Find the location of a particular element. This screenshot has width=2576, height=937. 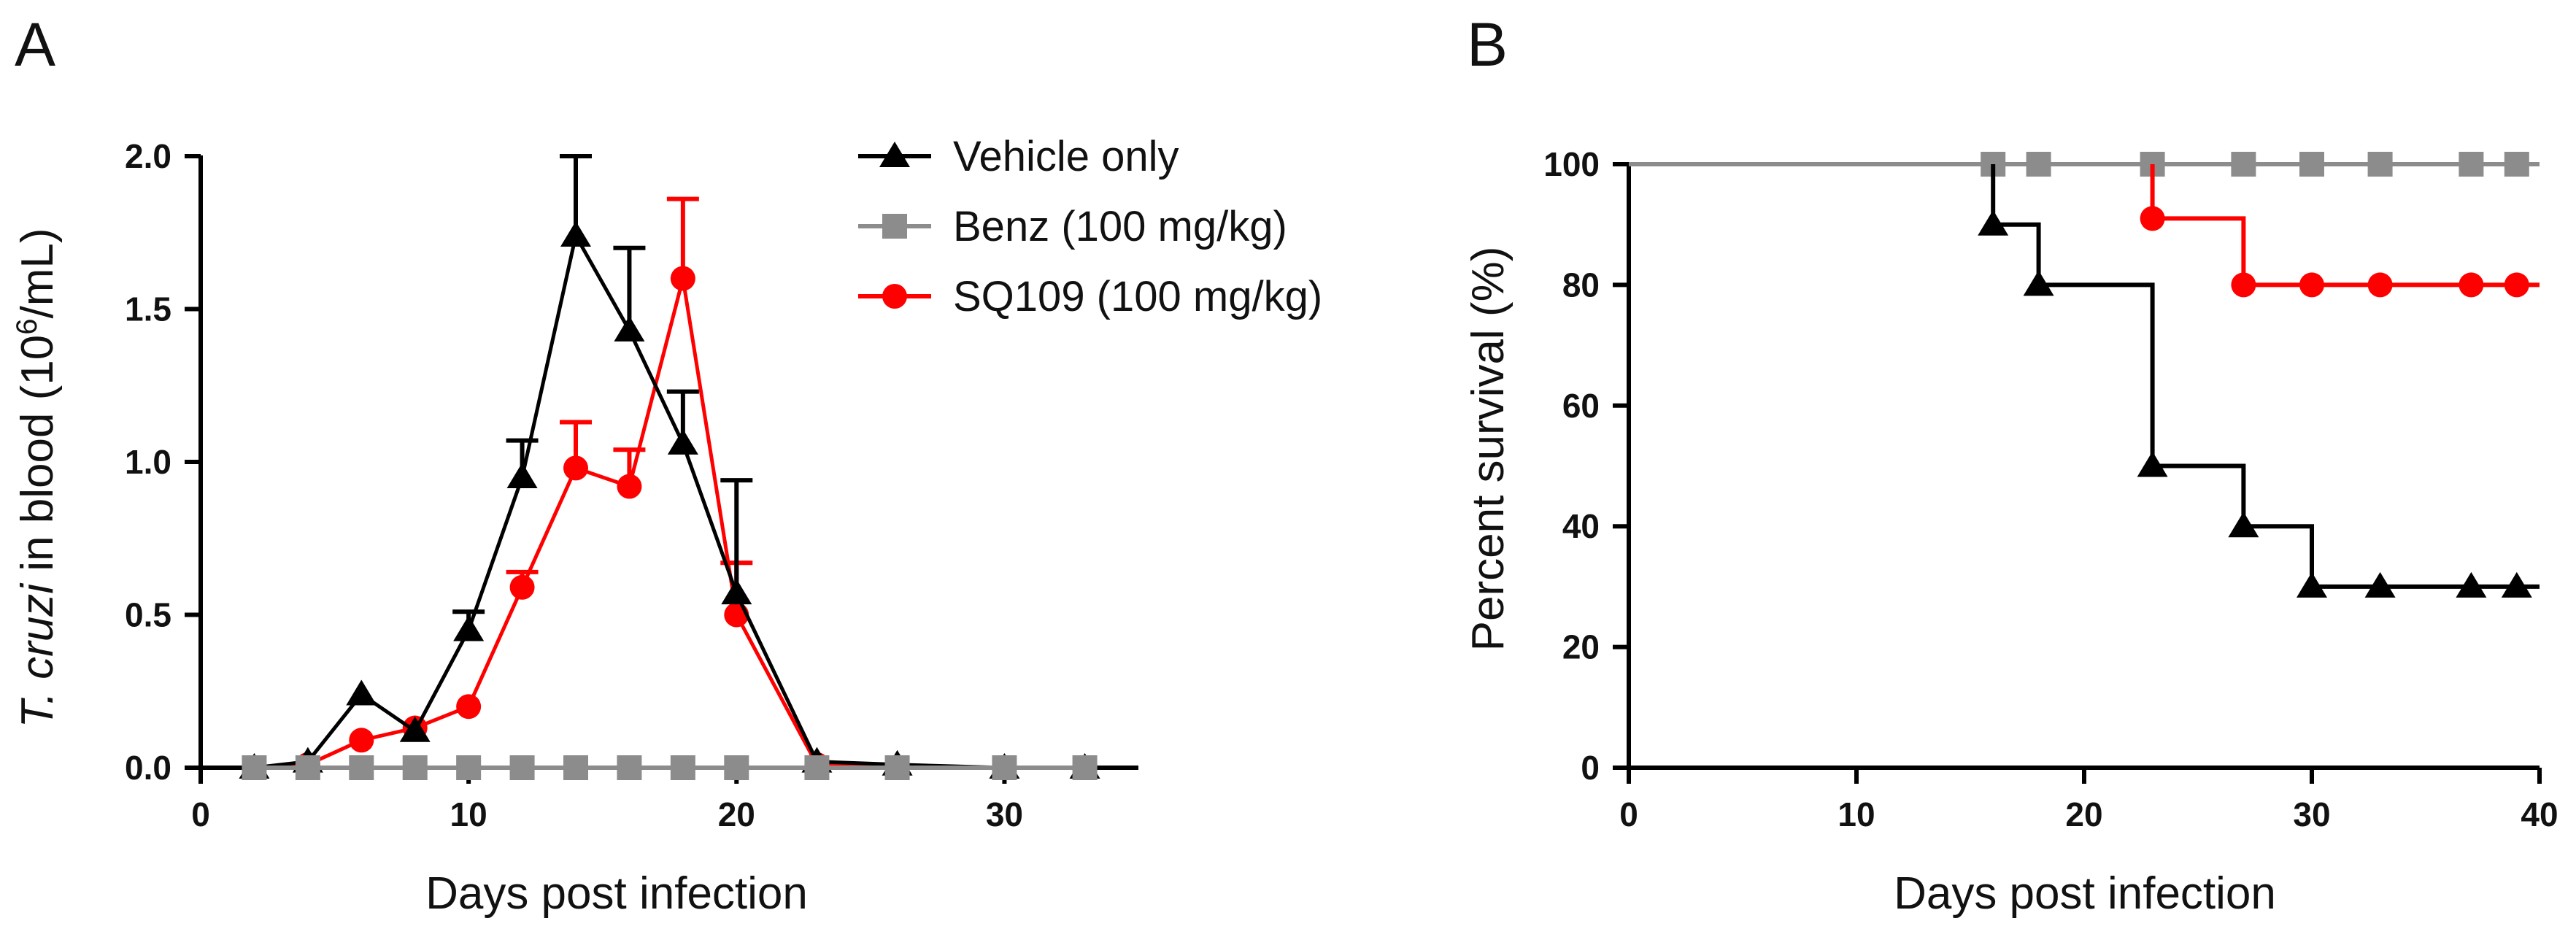

panel-b-x-tick-label: 0 is located at coordinates (1628, 814).